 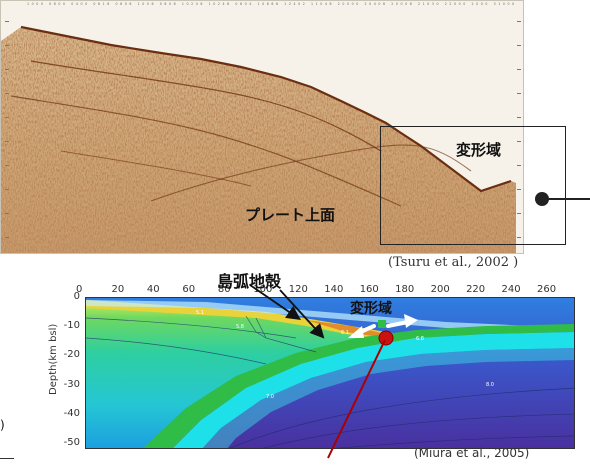 What do you see at coordinates (249, 281) in the screenshot?
I see `label-arc-crust: 島弧地殻` at bounding box center [249, 281].